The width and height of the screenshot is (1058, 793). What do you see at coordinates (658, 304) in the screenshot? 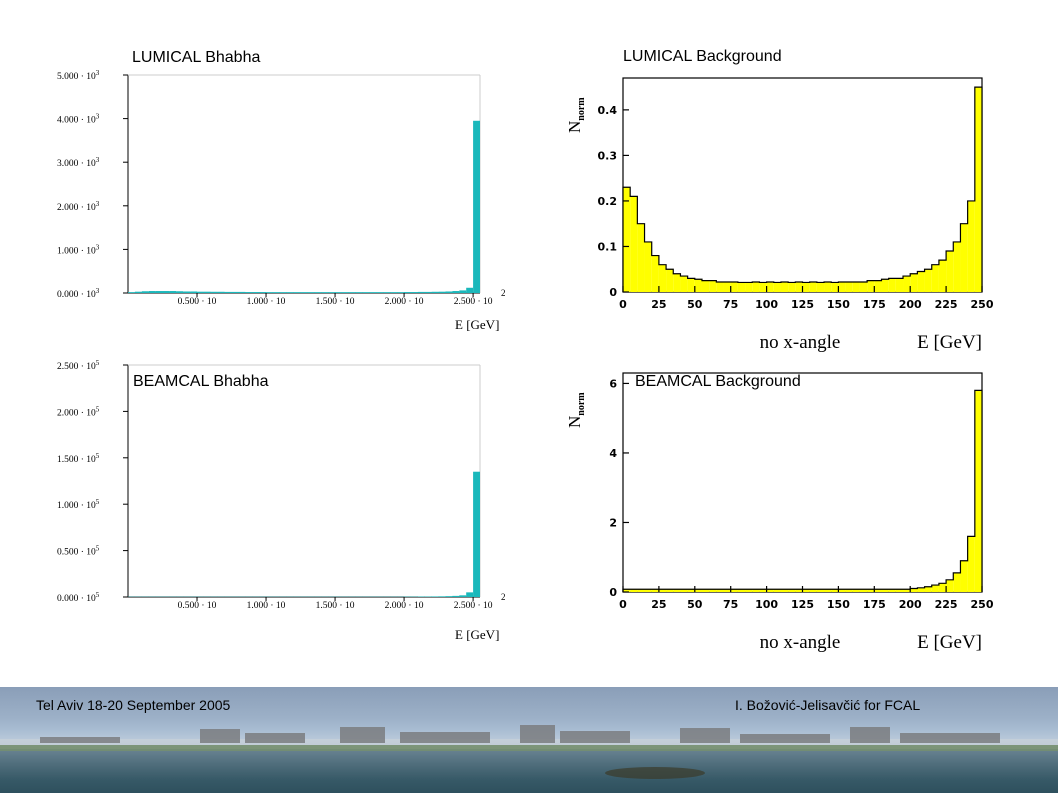
I see `x-tick-label: 25` at bounding box center [658, 304].